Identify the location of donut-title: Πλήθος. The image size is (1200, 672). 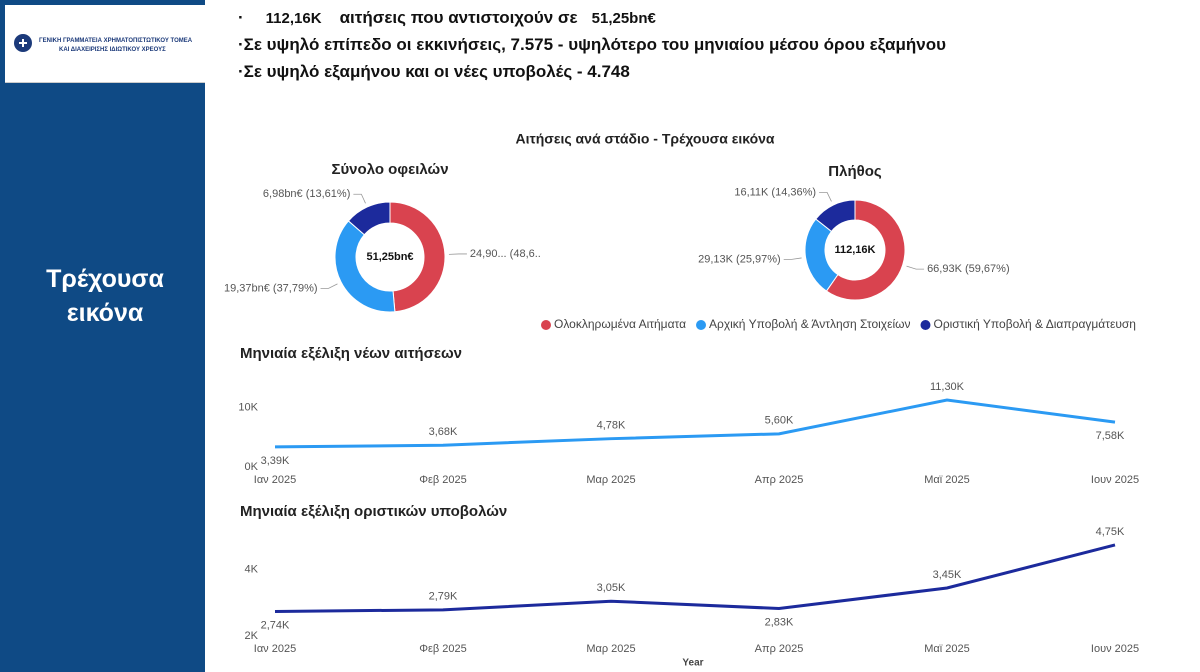
(855, 171).